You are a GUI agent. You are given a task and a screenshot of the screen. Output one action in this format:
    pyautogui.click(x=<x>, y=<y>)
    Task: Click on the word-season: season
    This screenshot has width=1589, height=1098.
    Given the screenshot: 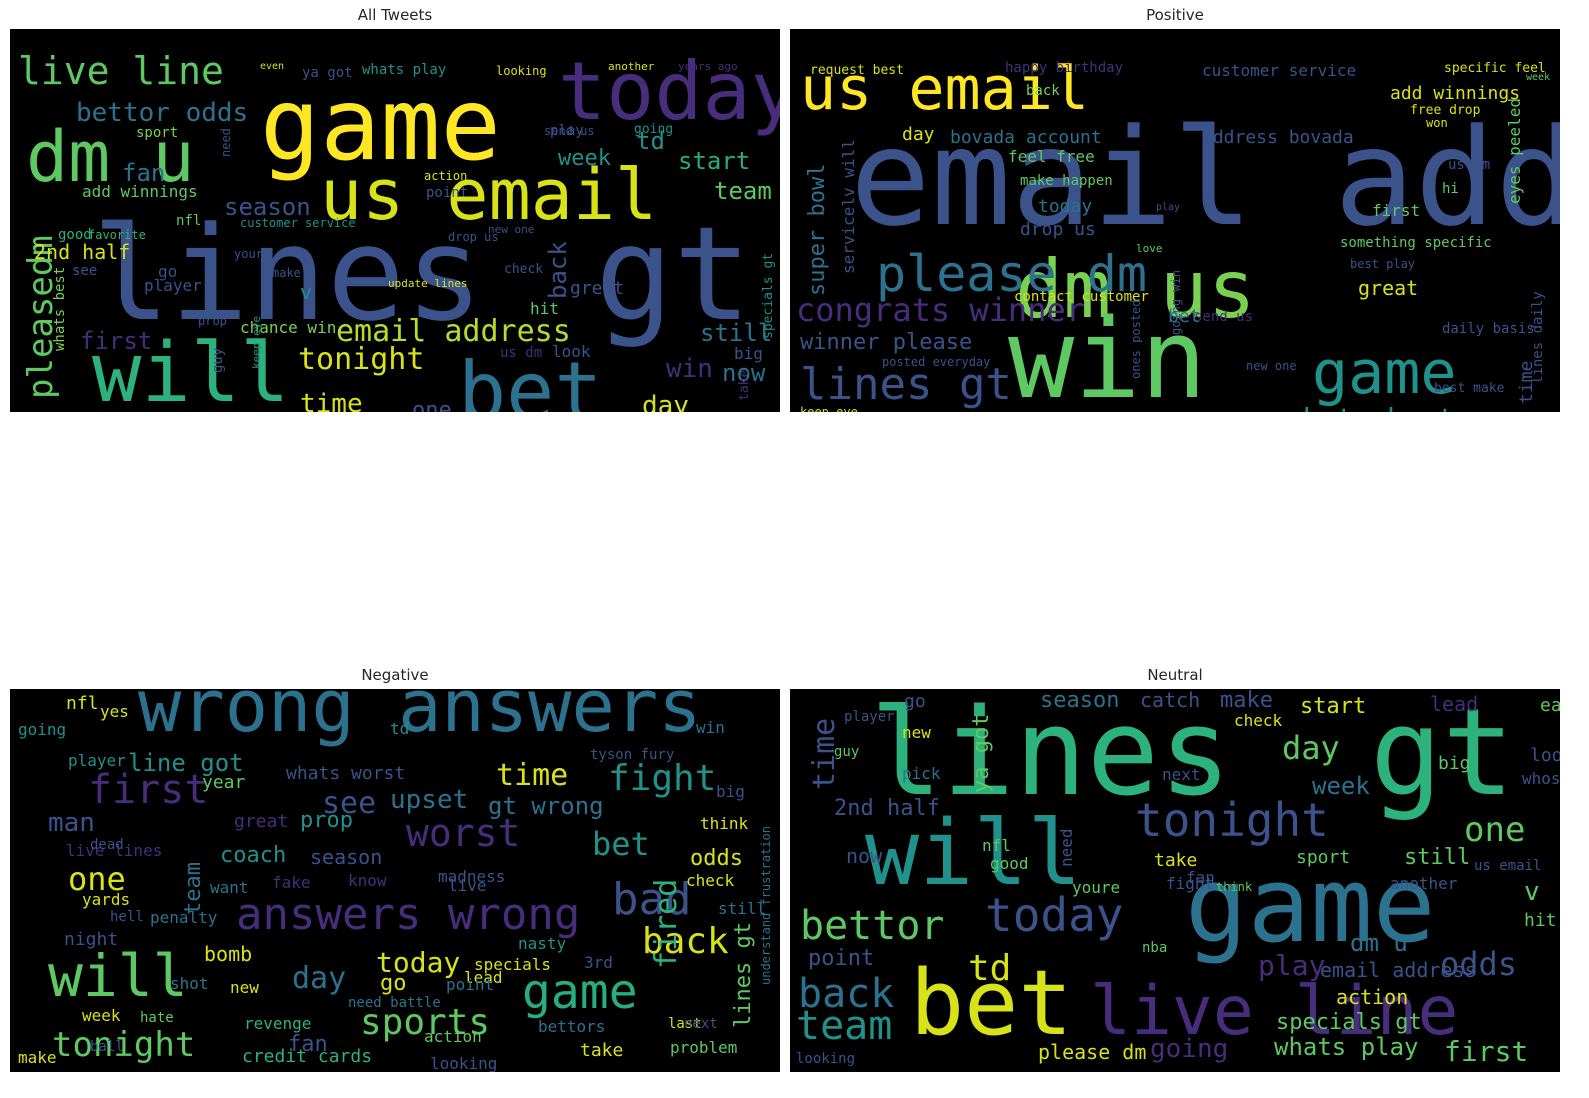 What is the action you would take?
    pyautogui.click(x=1079, y=701)
    